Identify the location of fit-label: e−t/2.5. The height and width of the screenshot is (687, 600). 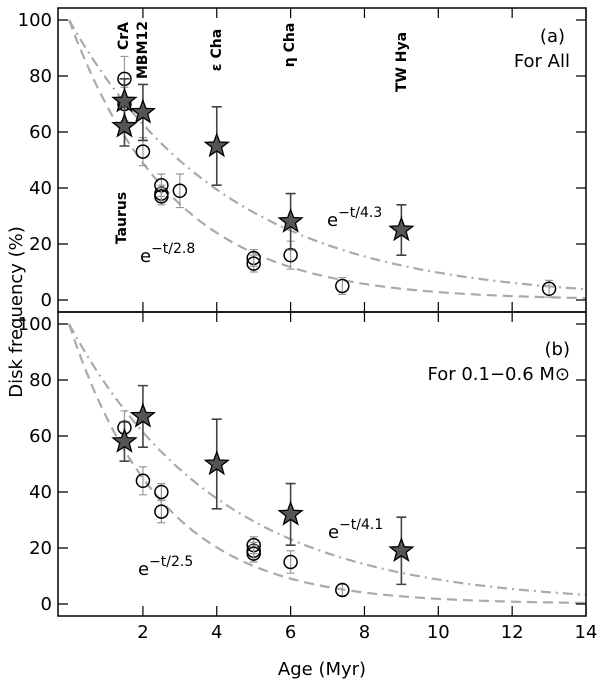
(165, 567).